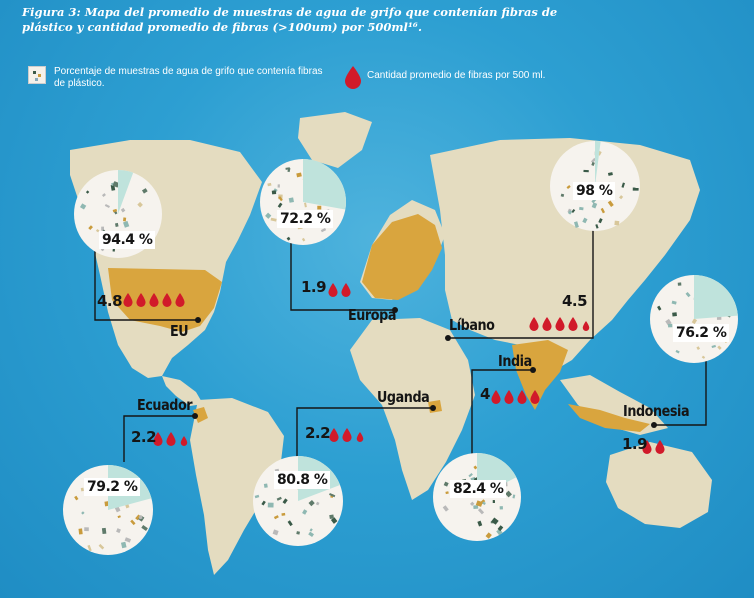  What do you see at coordinates (198, 320) in the screenshot?
I see `dot-eu` at bounding box center [198, 320].